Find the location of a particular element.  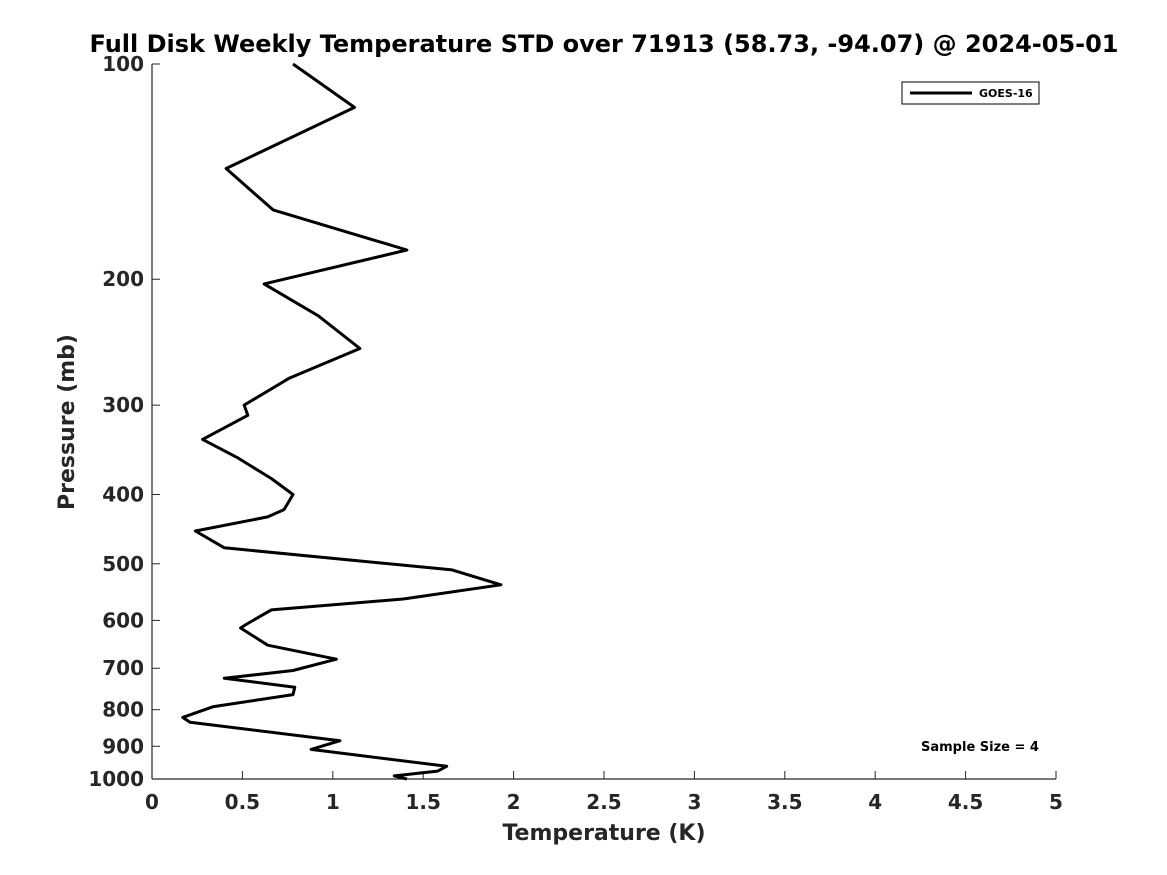

x-tick-label: 1.5 is located at coordinates (422, 802).